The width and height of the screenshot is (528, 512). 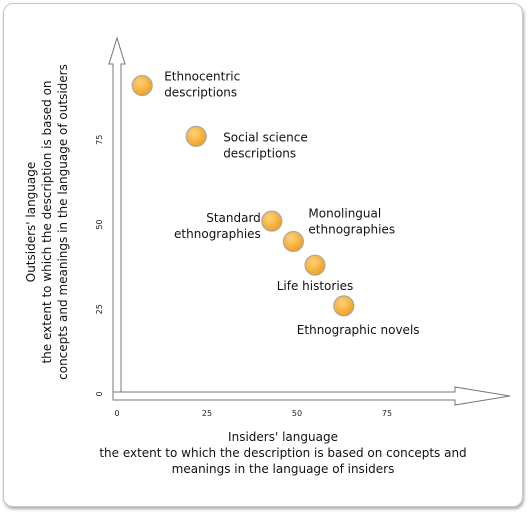 What do you see at coordinates (233, 218) in the screenshot?
I see `point-label-line: Standard` at bounding box center [233, 218].